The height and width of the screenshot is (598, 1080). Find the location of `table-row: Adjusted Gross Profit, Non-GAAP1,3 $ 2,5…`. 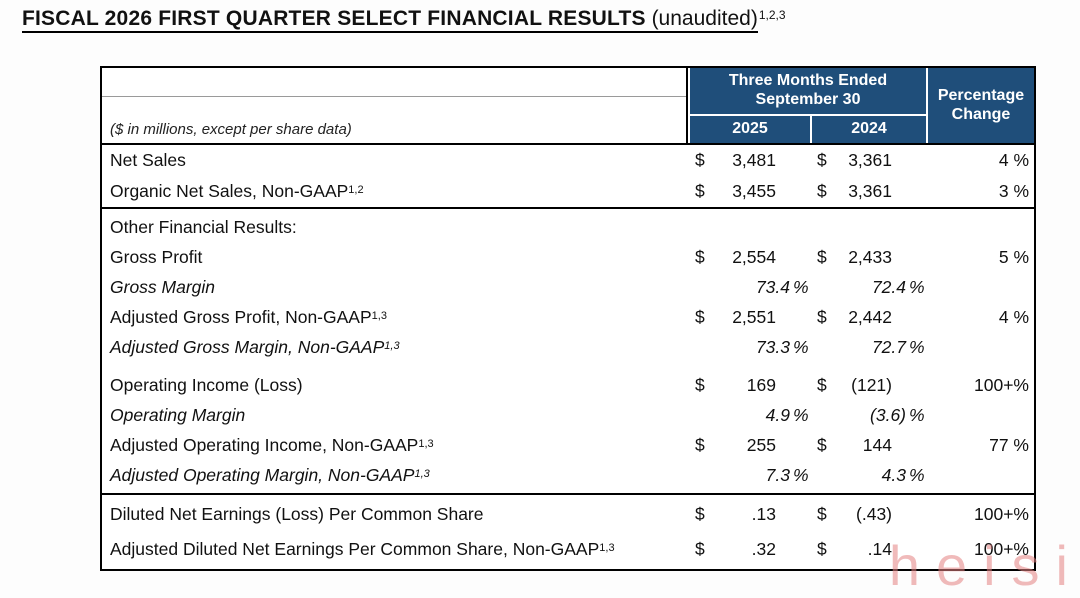

table-row: Adjusted Gross Profit, Non-GAAP1,3 $ 2,5… is located at coordinates (568, 317).